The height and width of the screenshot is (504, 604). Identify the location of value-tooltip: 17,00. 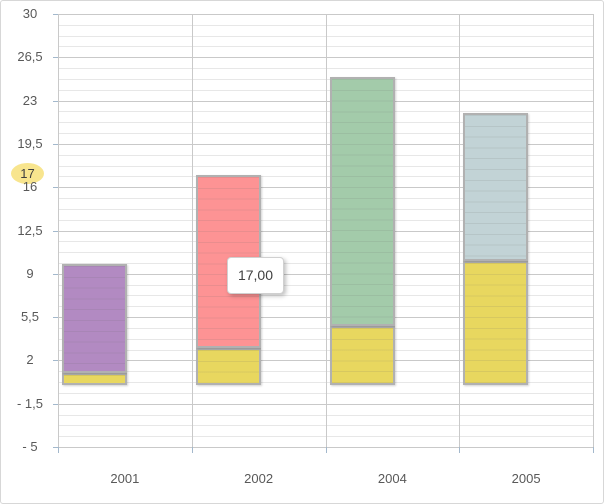
(255, 275).